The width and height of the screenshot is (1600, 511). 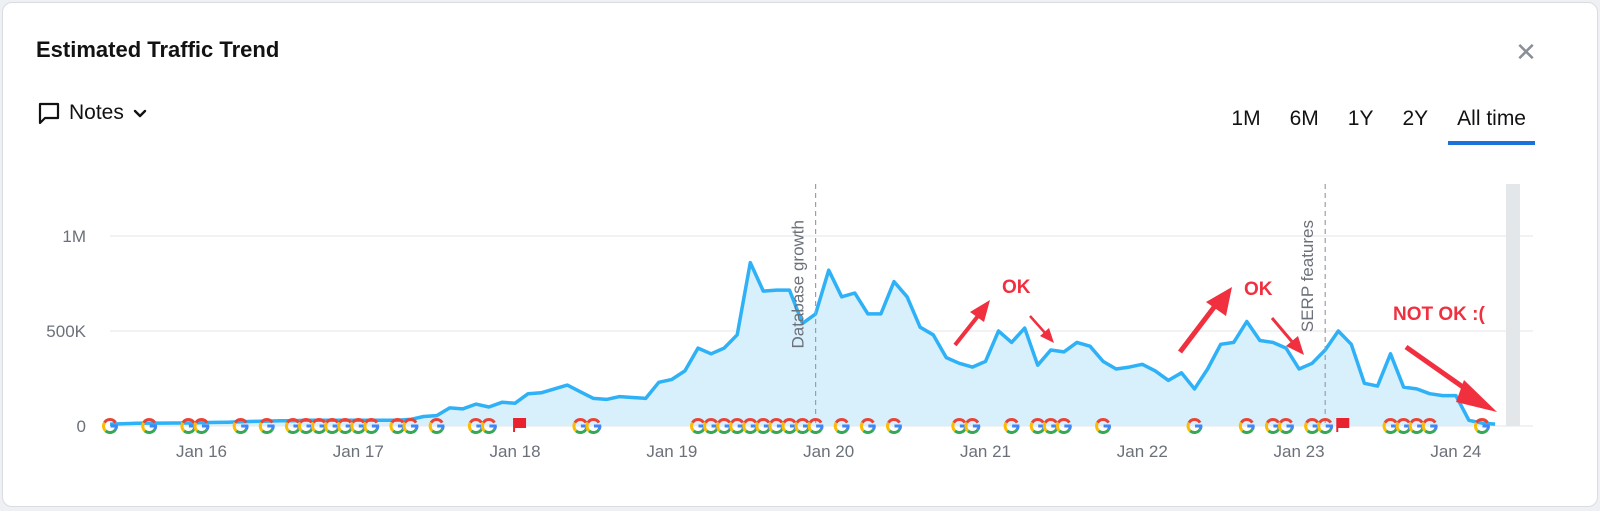 I want to click on x-tick-label: Jan 17, so click(x=358, y=451).